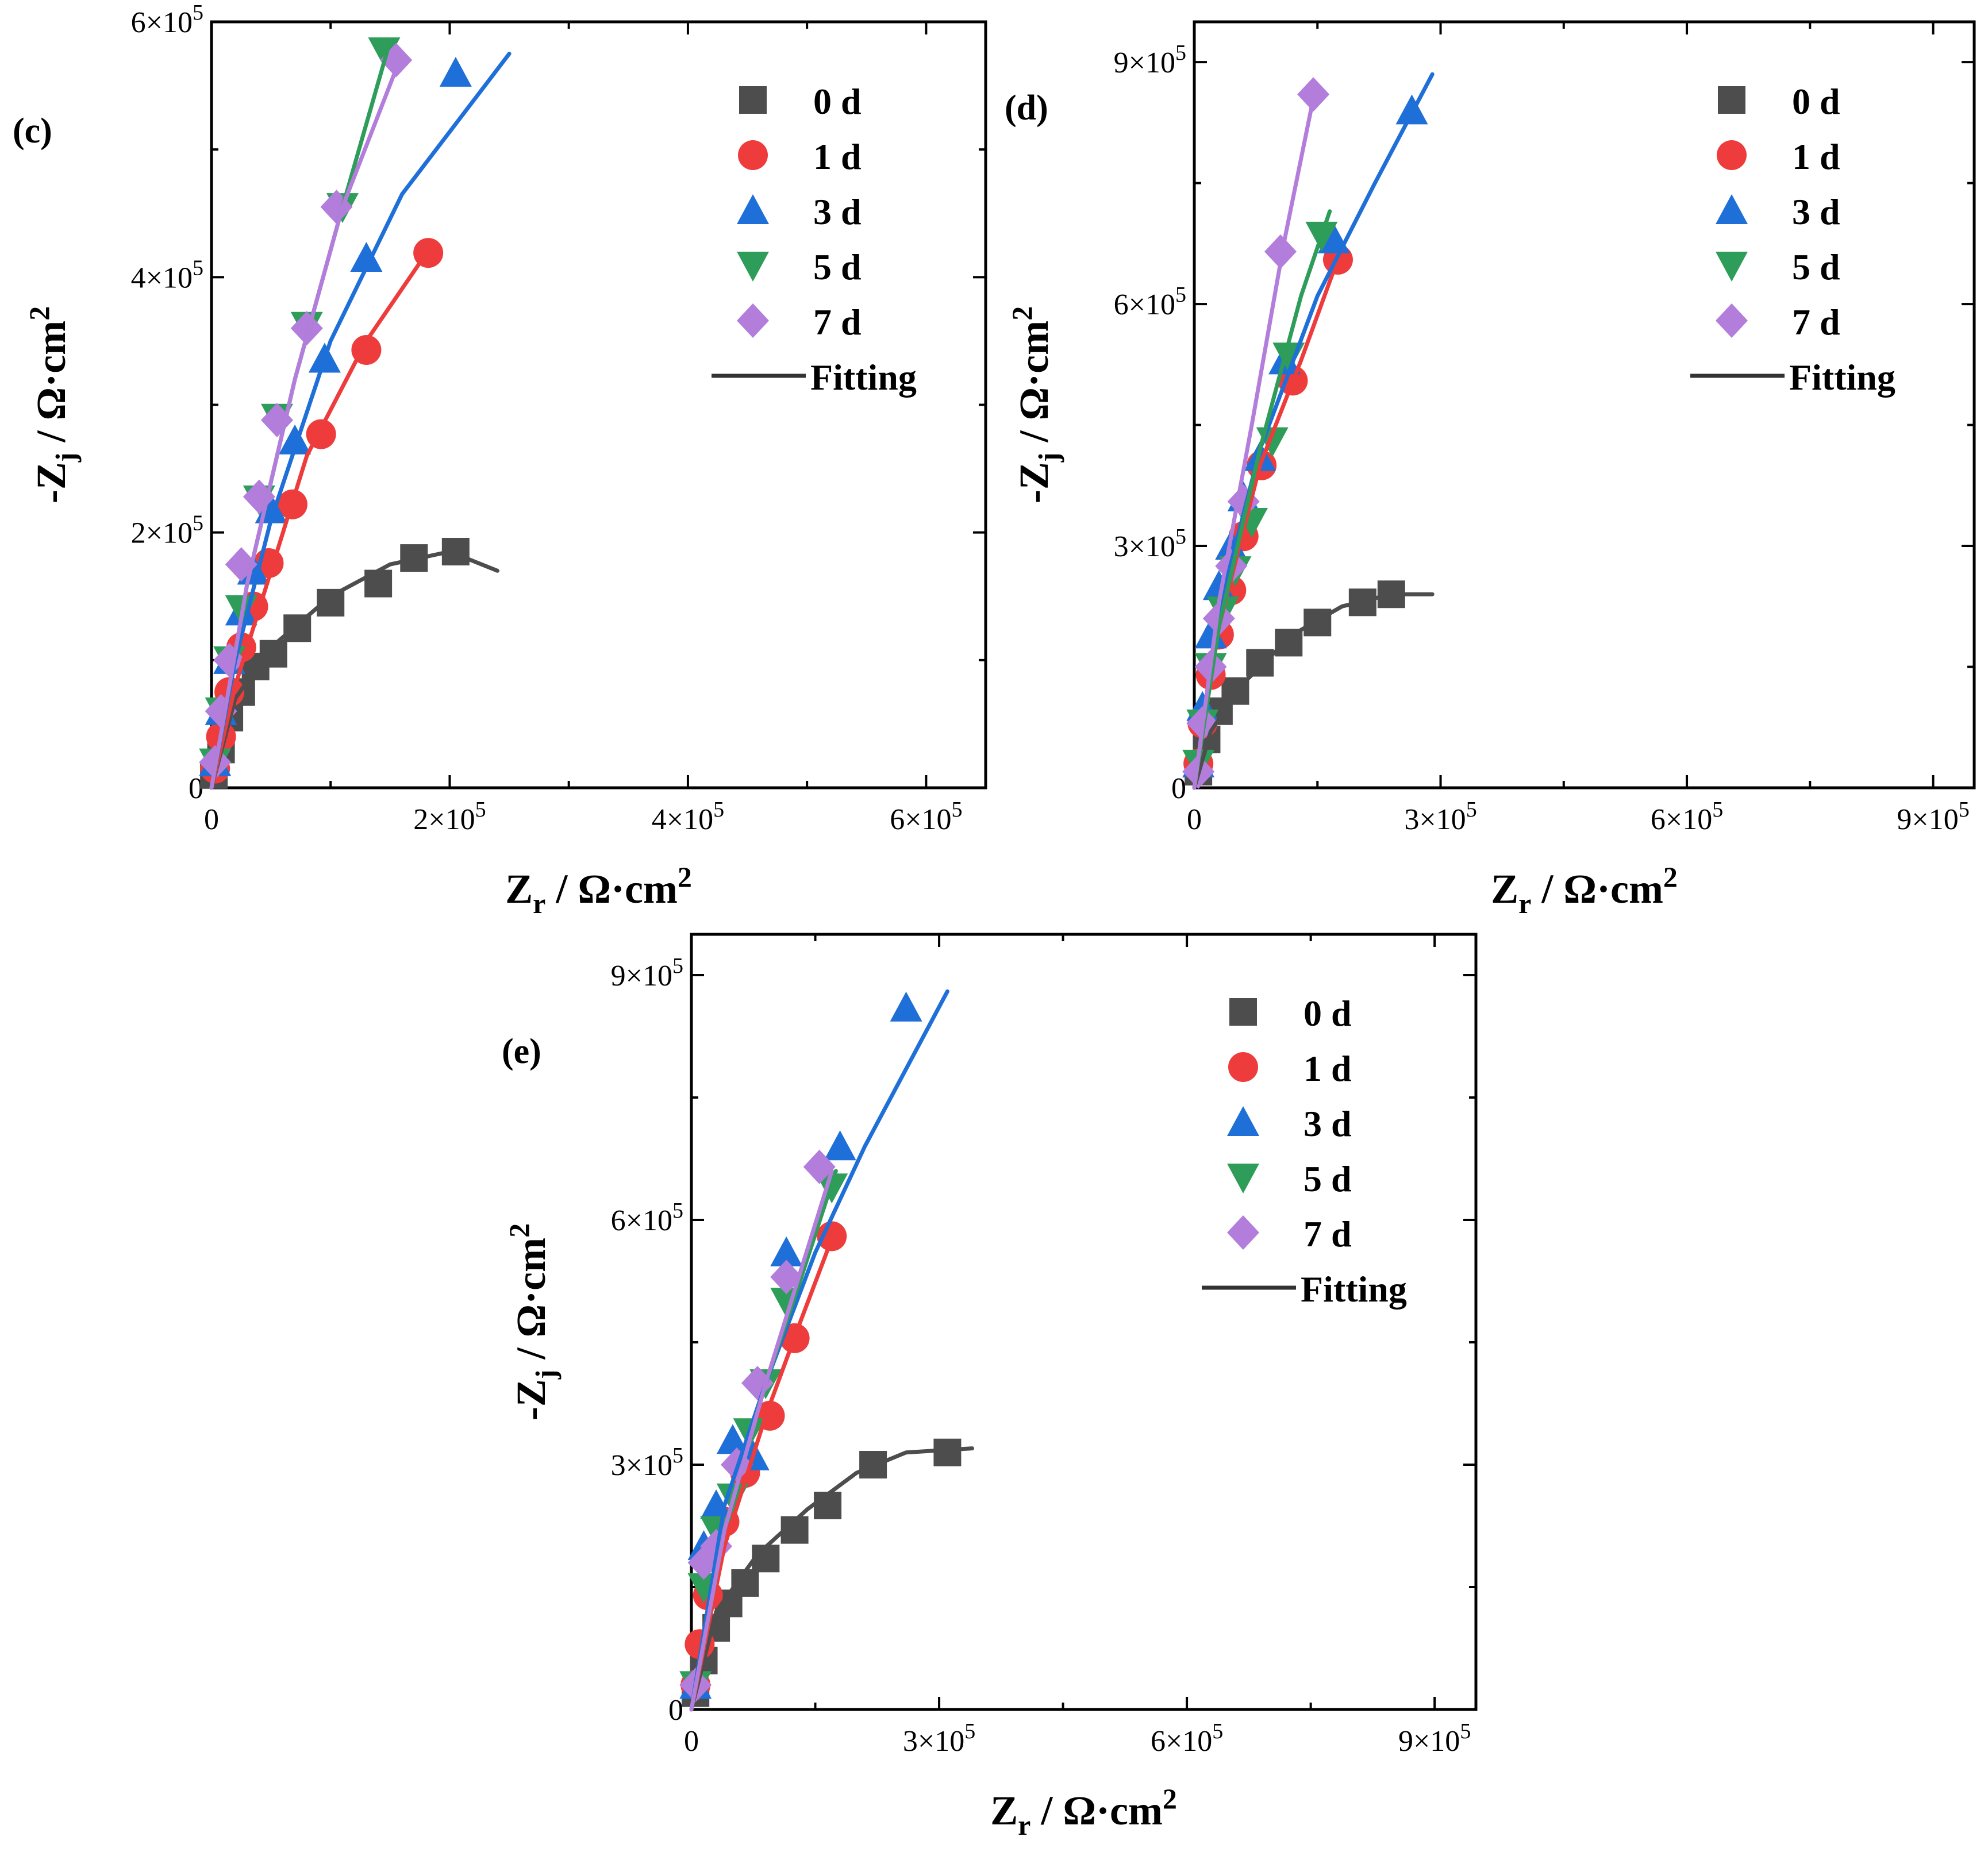 The width and height of the screenshot is (1988, 1856). What do you see at coordinates (688, 817) in the screenshot?
I see `x-tick-label: 4×10⁵` at bounding box center [688, 817].